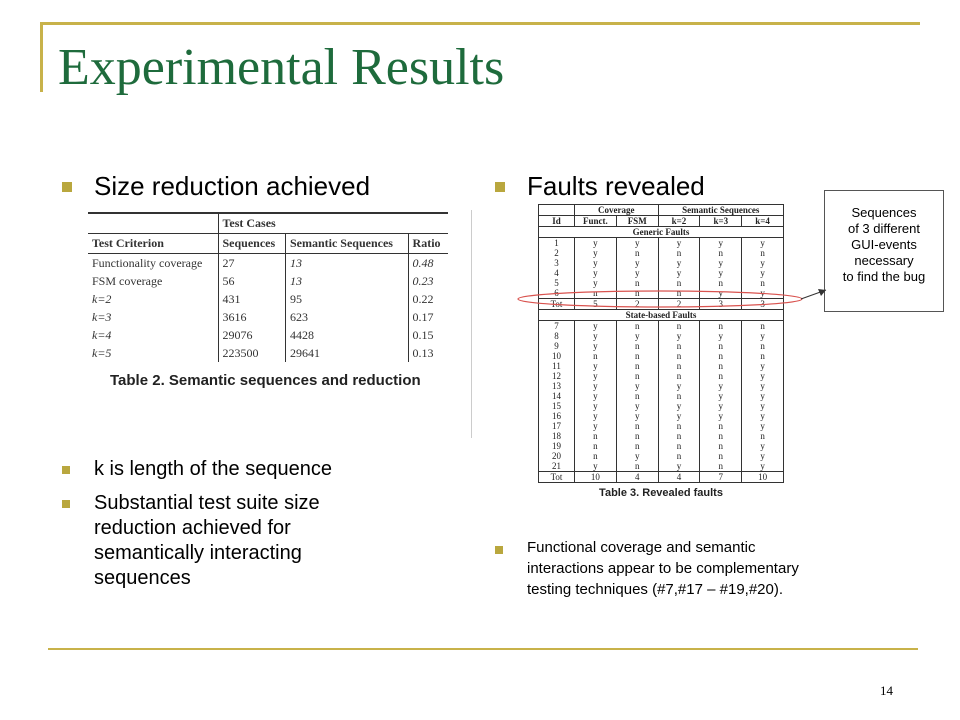 This screenshot has height=720, width=960. I want to click on table2-cell: 0.48, so click(423, 262).